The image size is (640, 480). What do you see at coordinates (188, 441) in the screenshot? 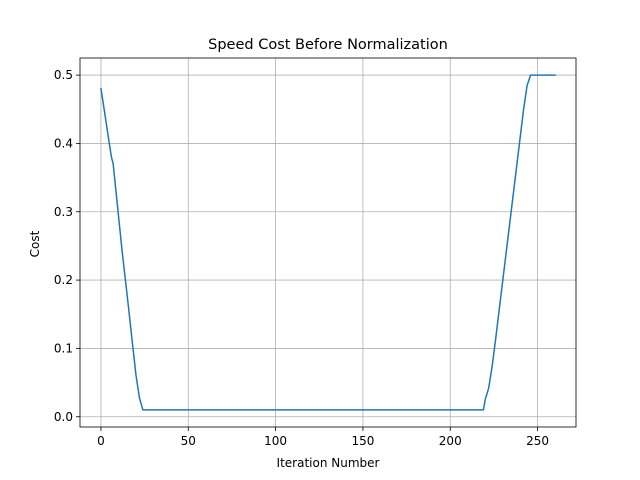
I see `x-tick-label: 50` at bounding box center [188, 441].